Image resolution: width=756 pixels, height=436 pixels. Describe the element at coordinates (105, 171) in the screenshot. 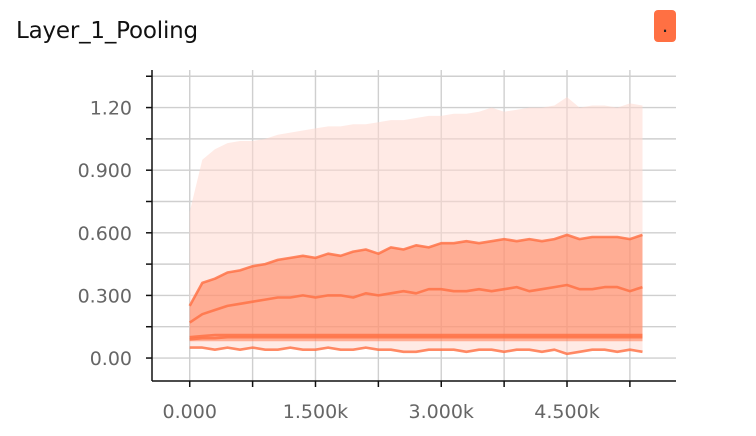

I see `y-tick-label: 0.900` at that location.